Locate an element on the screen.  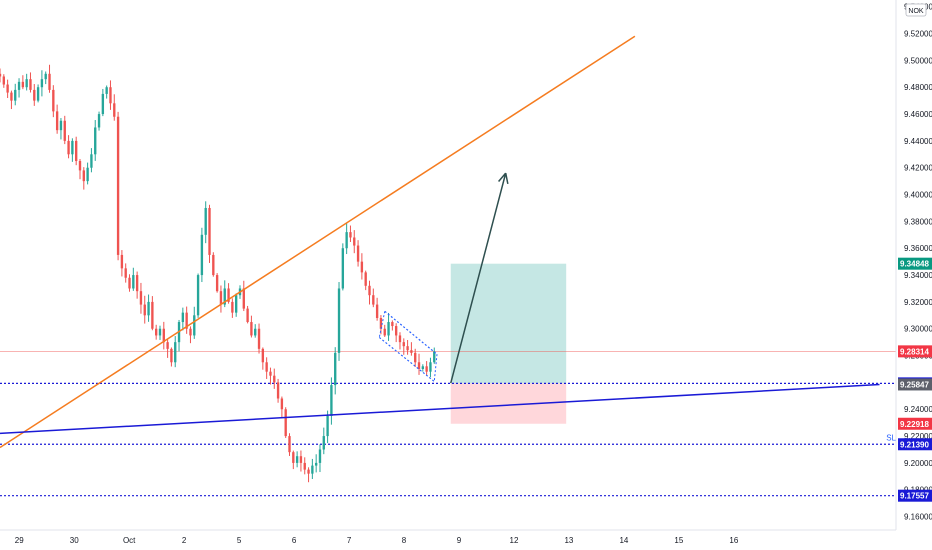
price-tag-label: 9.34848 is located at coordinates (914, 264).